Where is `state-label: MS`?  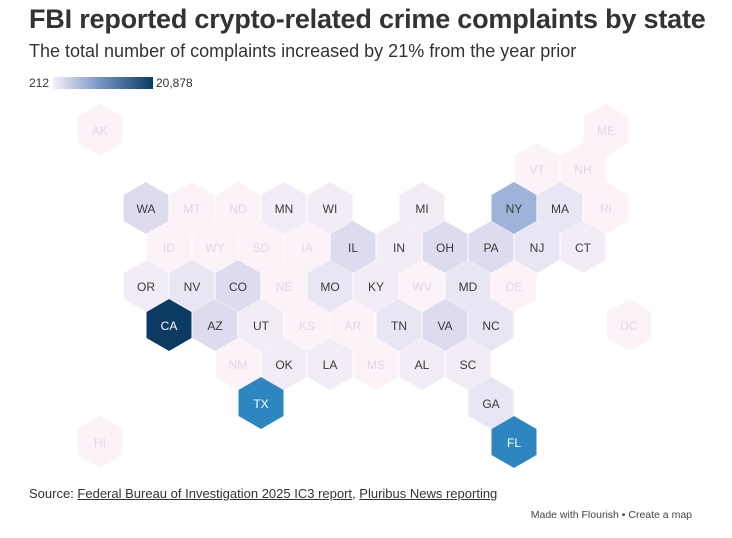
state-label: MS is located at coordinates (376, 365).